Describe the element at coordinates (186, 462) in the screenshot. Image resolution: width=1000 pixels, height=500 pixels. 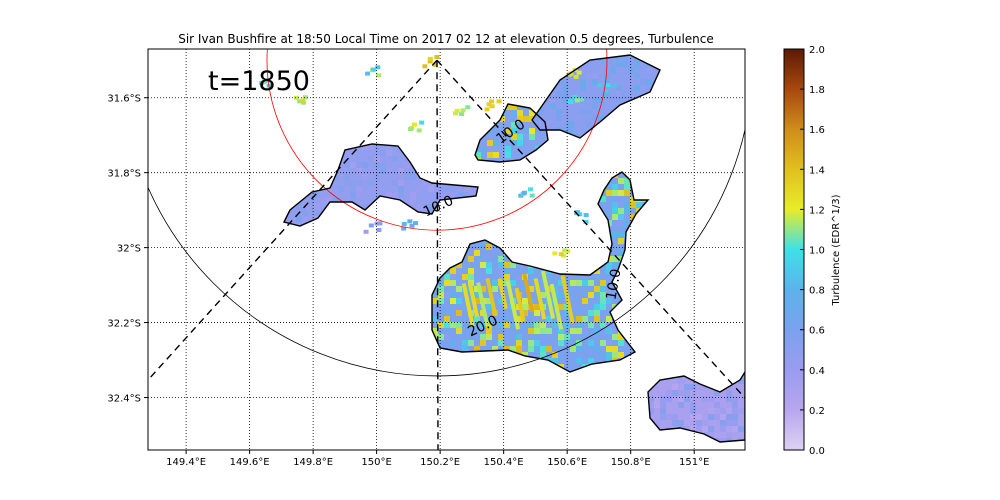
I see `x-tick-label: 149.4°E` at that location.